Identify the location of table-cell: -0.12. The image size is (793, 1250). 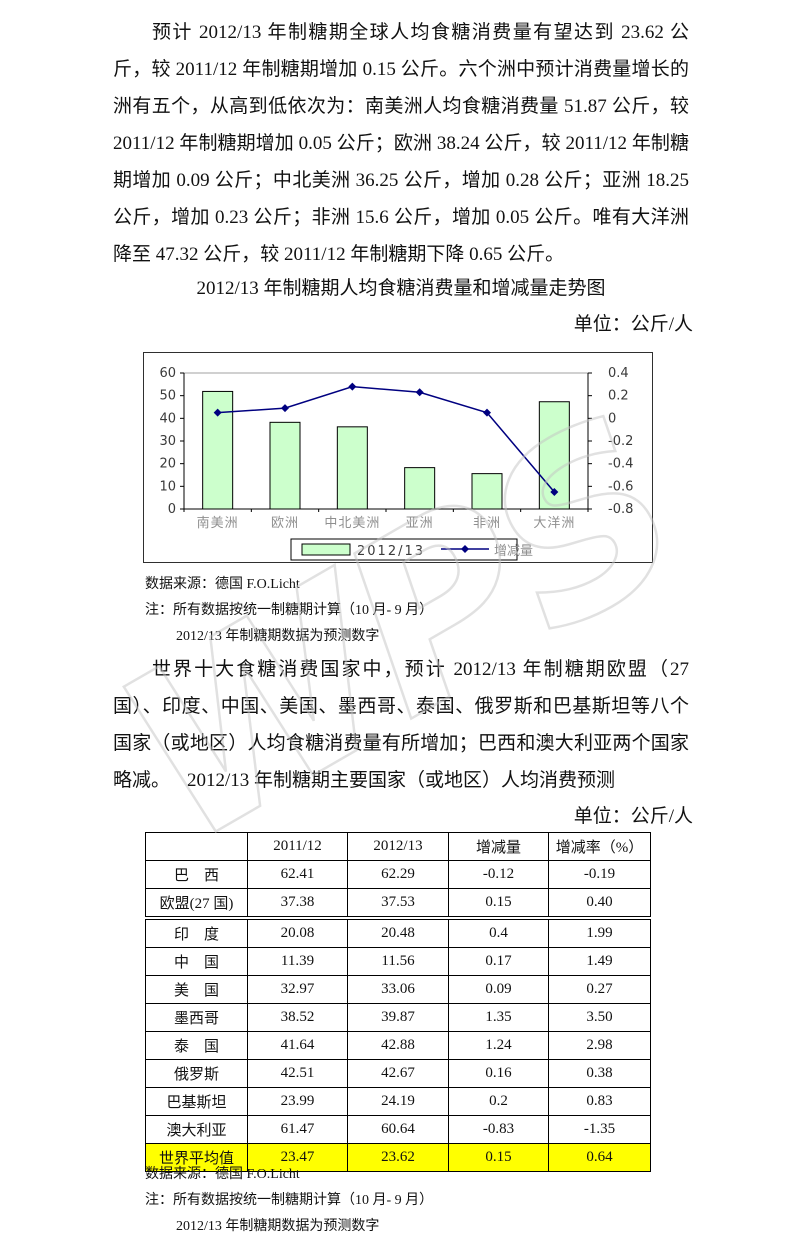
(498, 874).